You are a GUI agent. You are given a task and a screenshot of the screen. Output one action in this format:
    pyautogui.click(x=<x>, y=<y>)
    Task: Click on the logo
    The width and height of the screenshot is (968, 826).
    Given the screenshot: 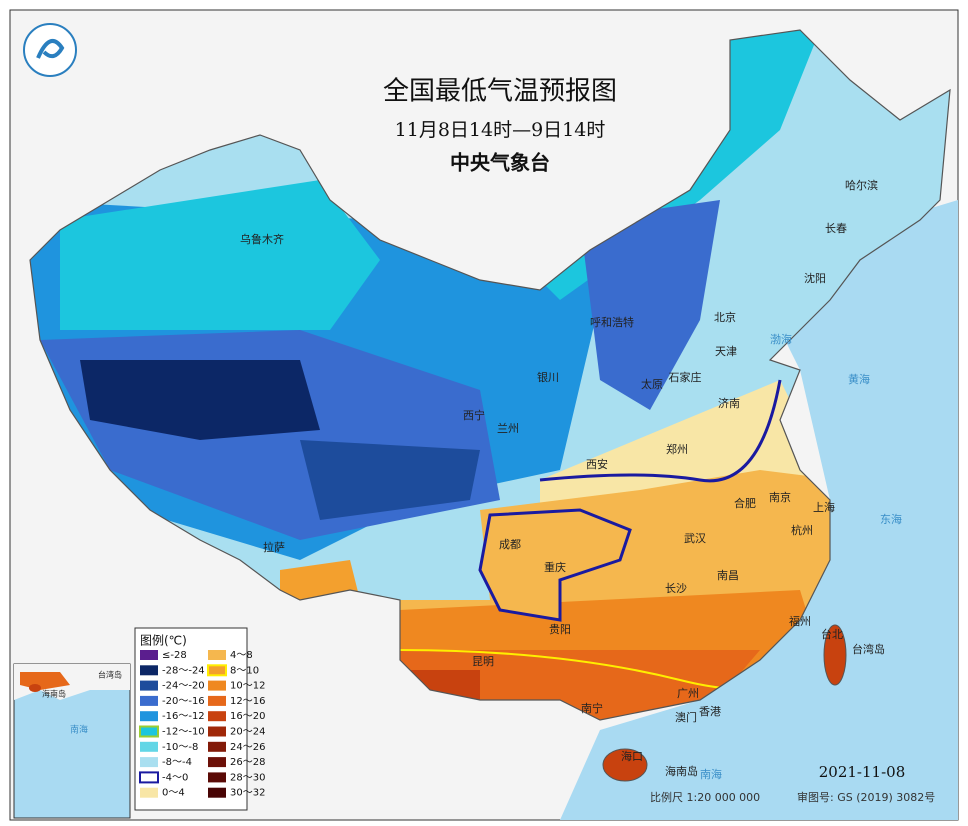 What is the action you would take?
    pyautogui.click(x=50, y=50)
    